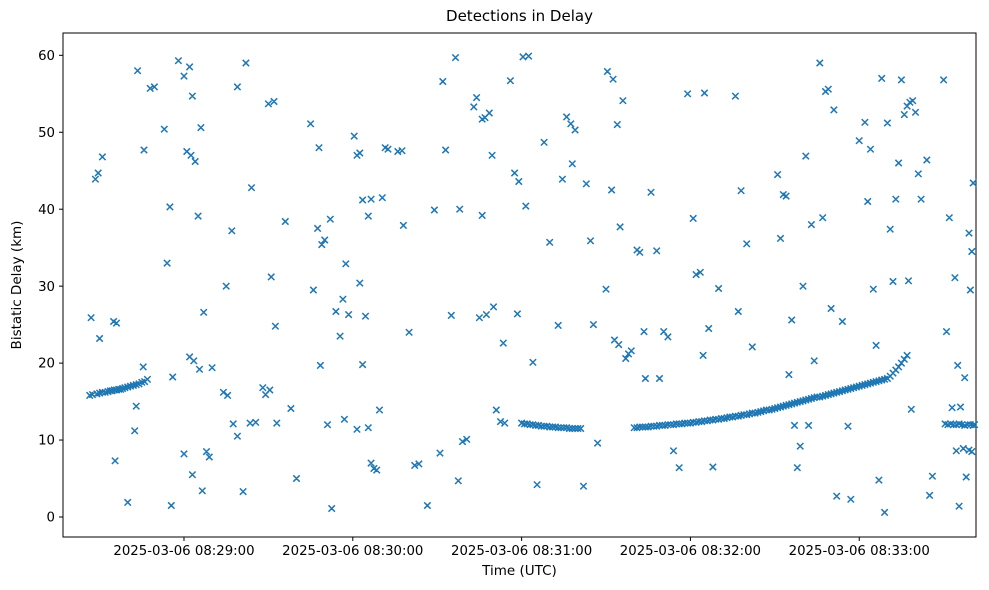 This screenshot has height=590, width=989. What do you see at coordinates (46, 56) in the screenshot?
I see `y-tick-label: 60` at bounding box center [46, 56].